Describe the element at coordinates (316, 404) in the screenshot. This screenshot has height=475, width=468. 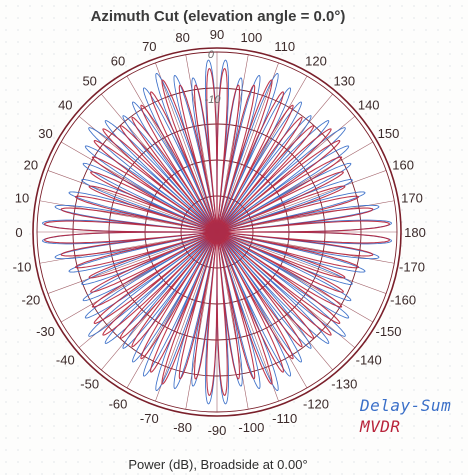
I see `angle-label--120: -120` at that location.